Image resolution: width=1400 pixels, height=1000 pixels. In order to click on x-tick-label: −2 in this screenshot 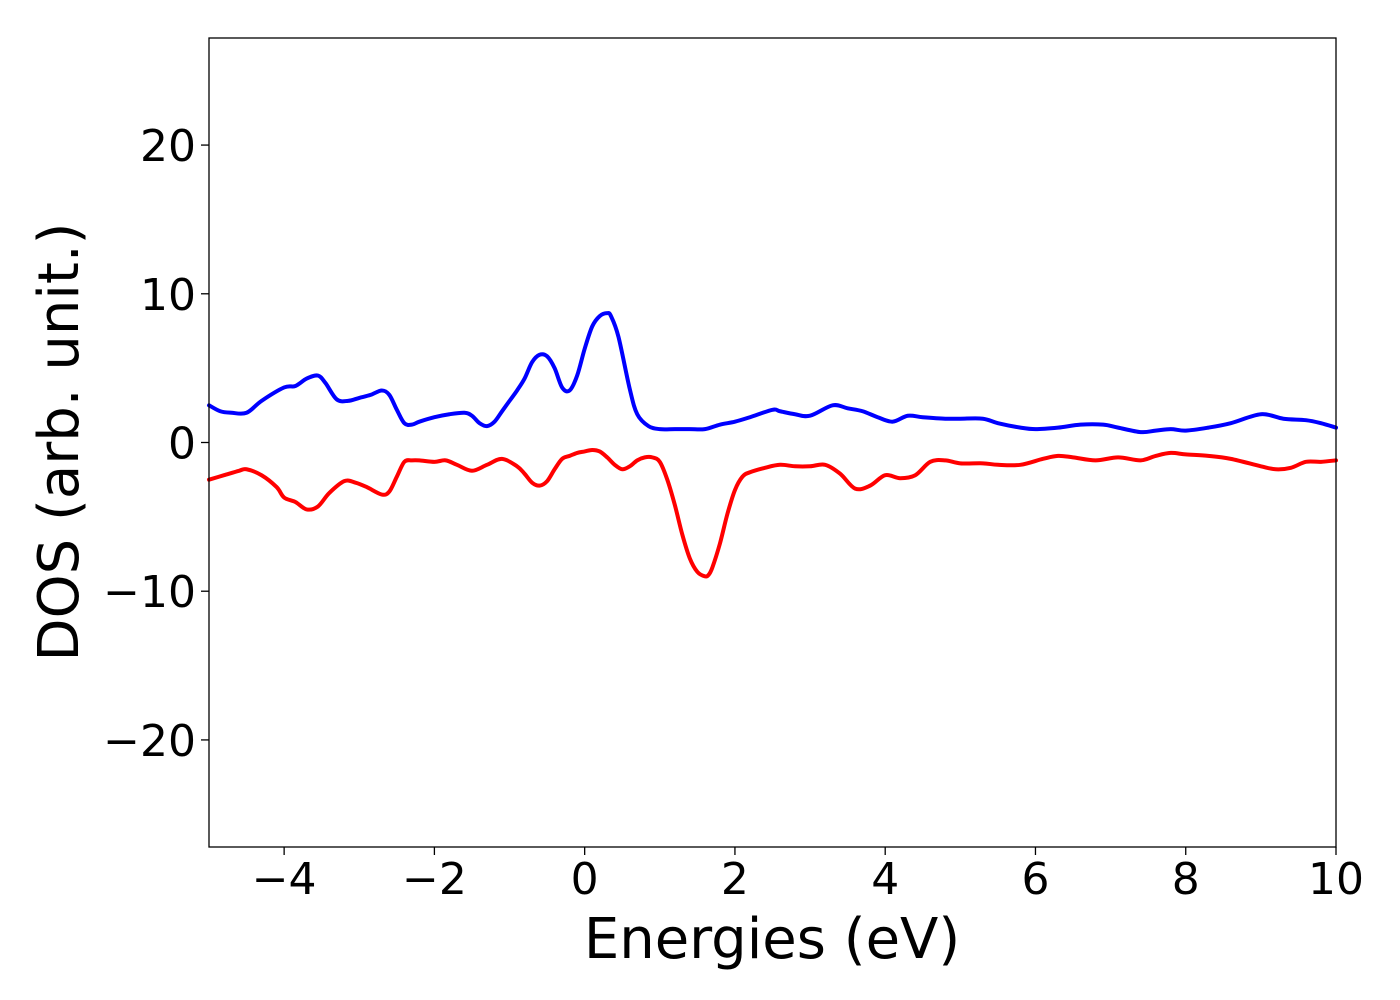, I will do `click(434, 879)`.